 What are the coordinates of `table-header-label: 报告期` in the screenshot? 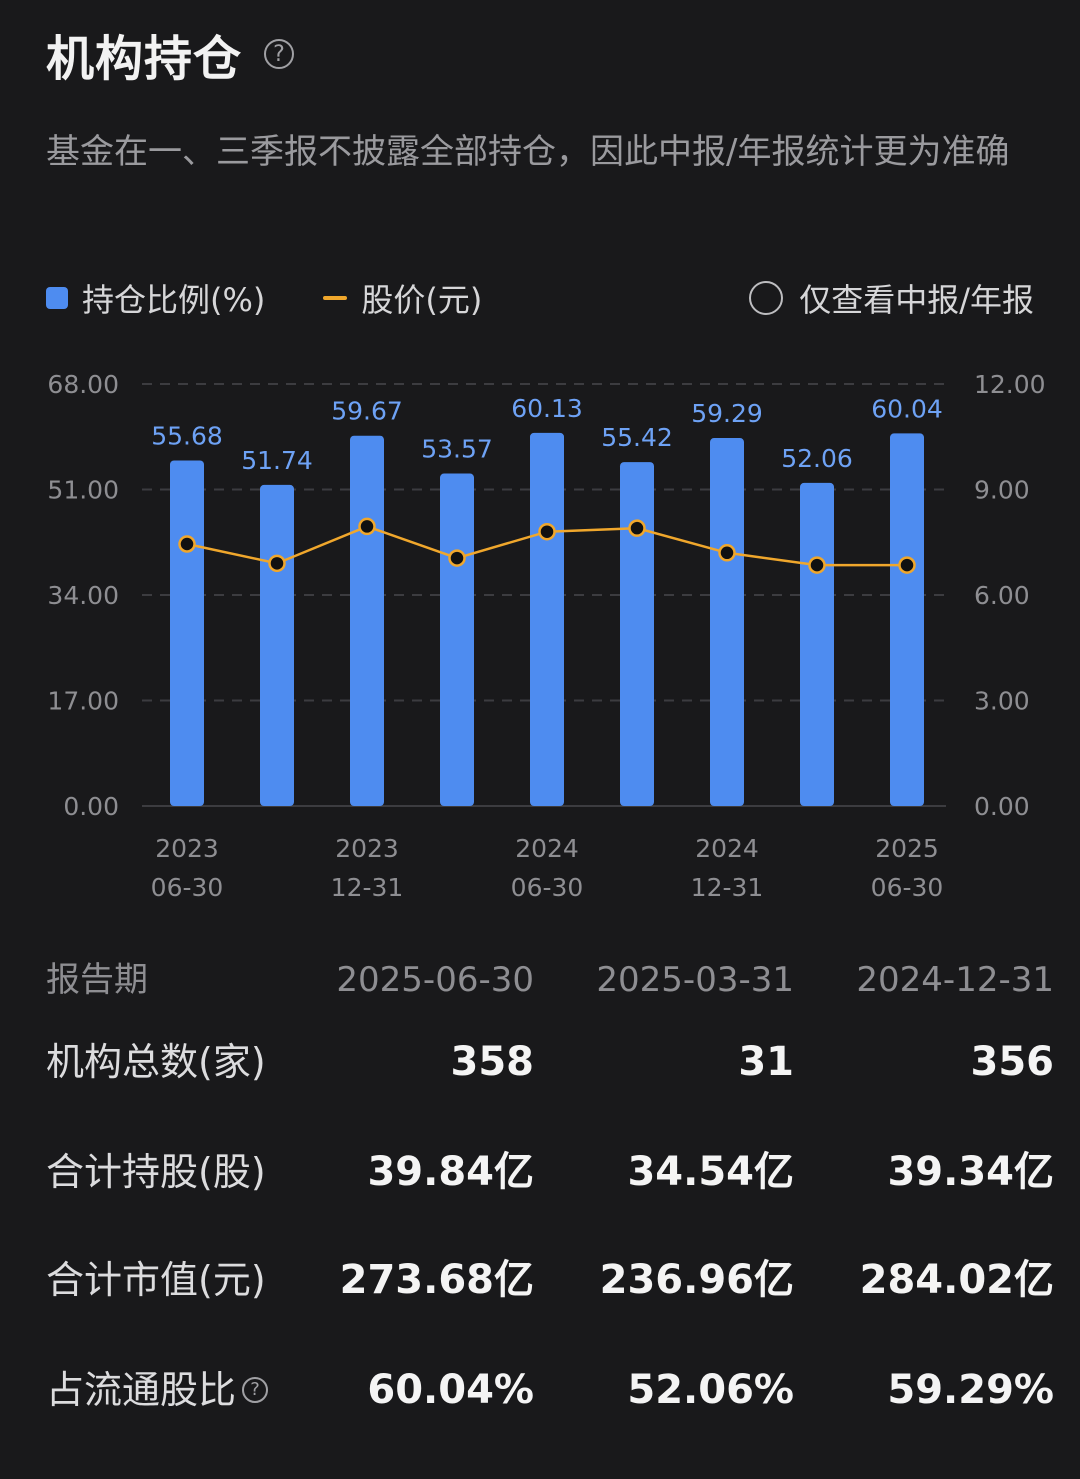 It's located at (97, 980).